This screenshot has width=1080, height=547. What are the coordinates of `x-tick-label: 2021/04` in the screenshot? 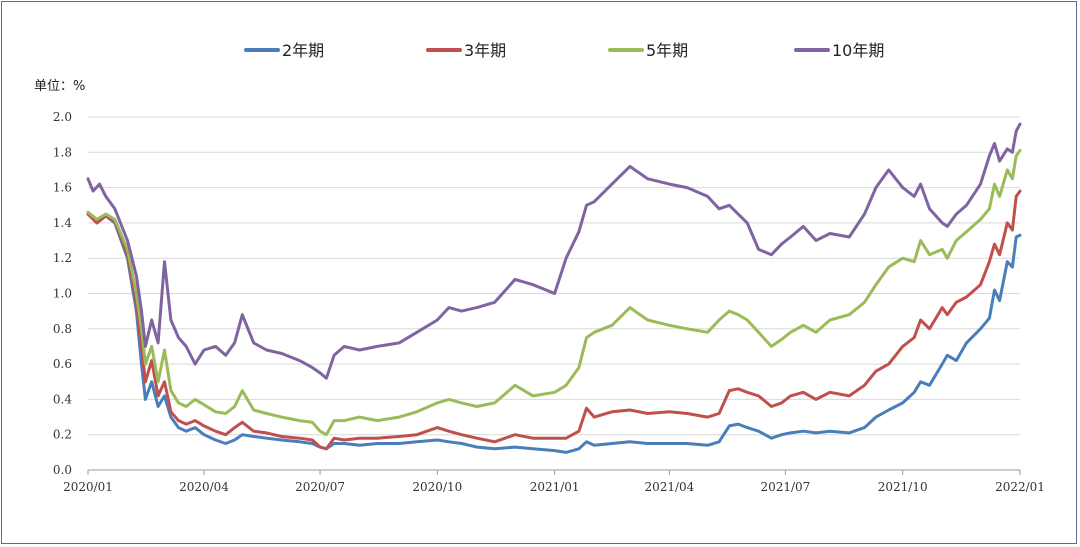 It's located at (669, 487).